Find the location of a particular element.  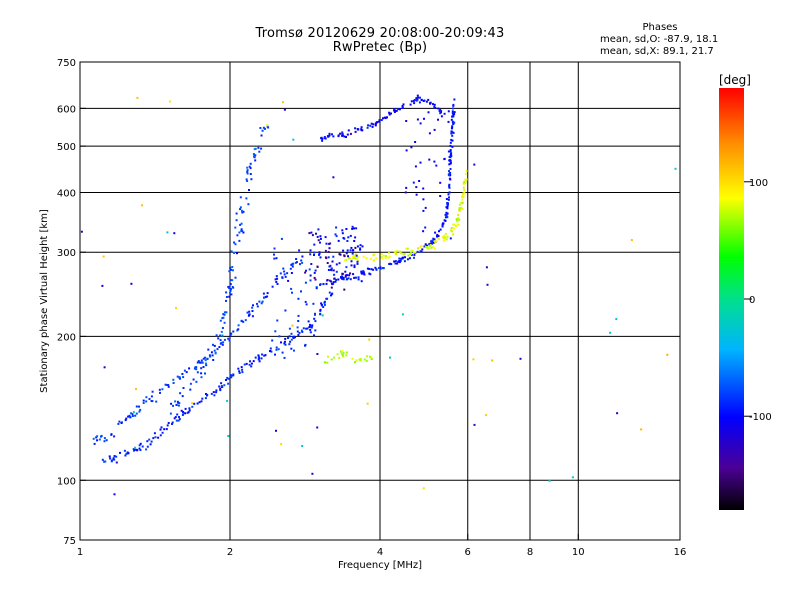

y-tick-label: 600 is located at coordinates (66, 109).